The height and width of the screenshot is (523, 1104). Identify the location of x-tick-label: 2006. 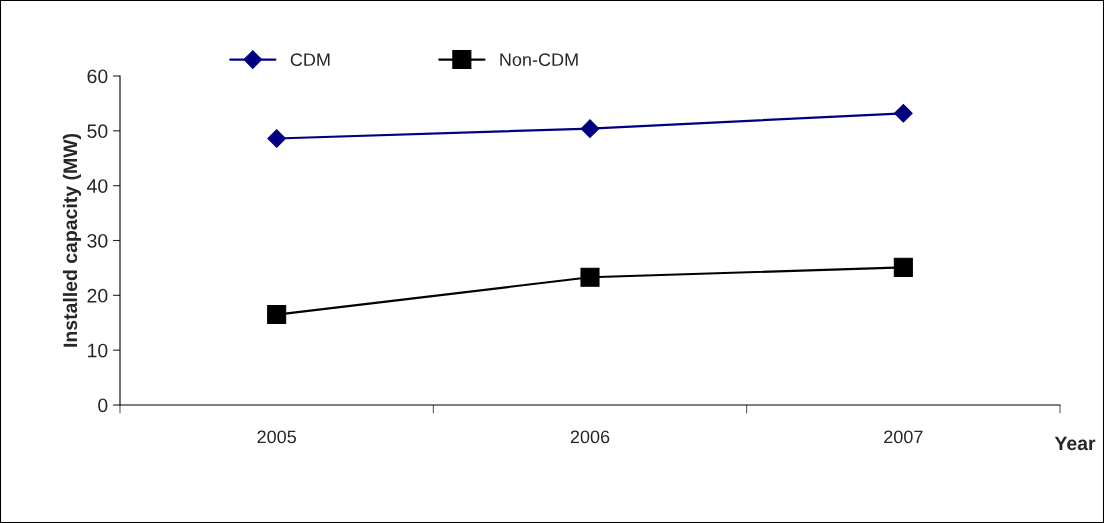
(590, 437).